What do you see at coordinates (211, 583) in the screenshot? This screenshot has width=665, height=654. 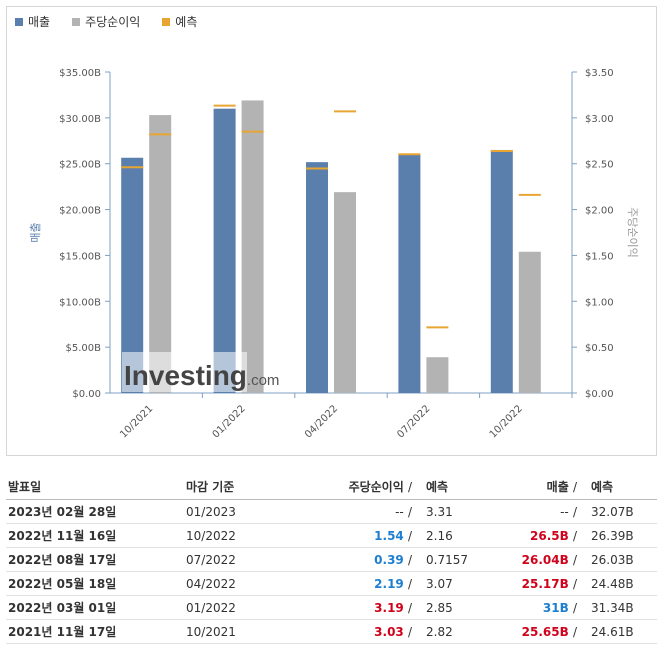 I see `cell-period: 04/2022` at bounding box center [211, 583].